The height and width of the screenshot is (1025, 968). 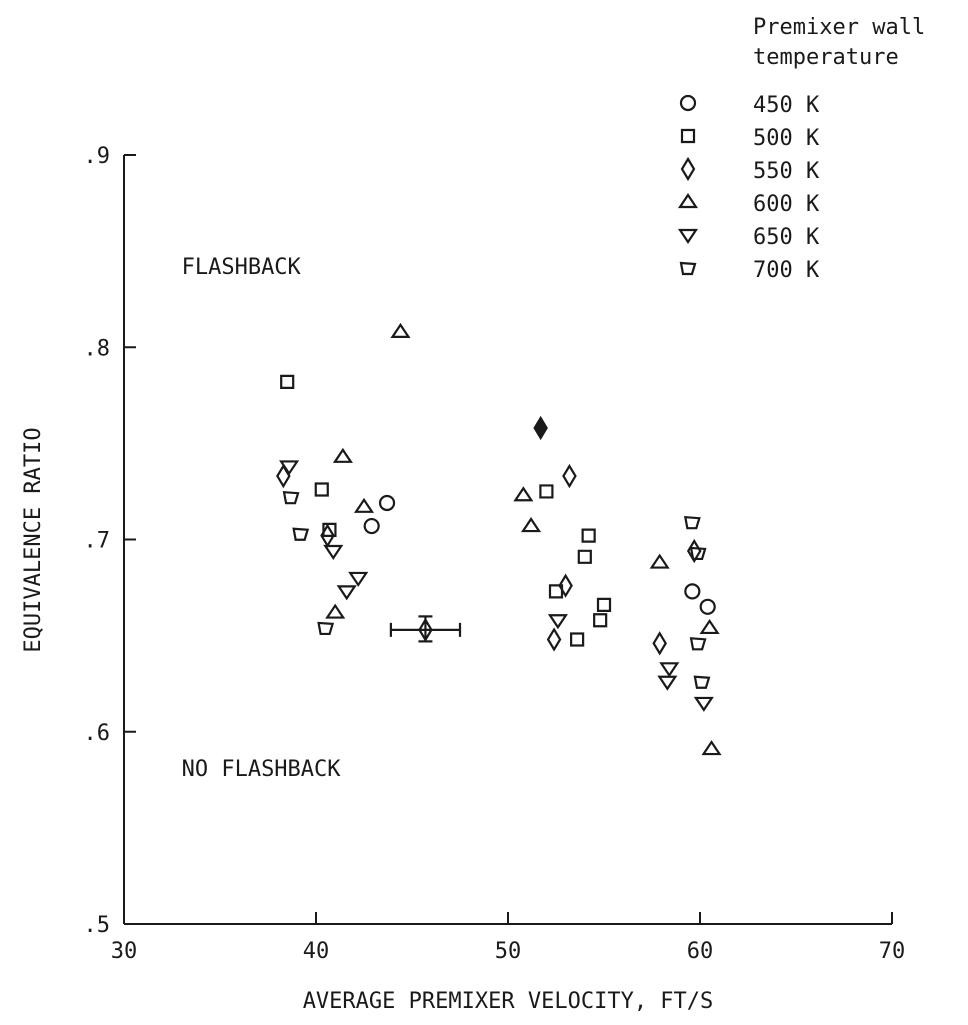 I want to click on error-bar-center-marker, so click(x=425, y=629).